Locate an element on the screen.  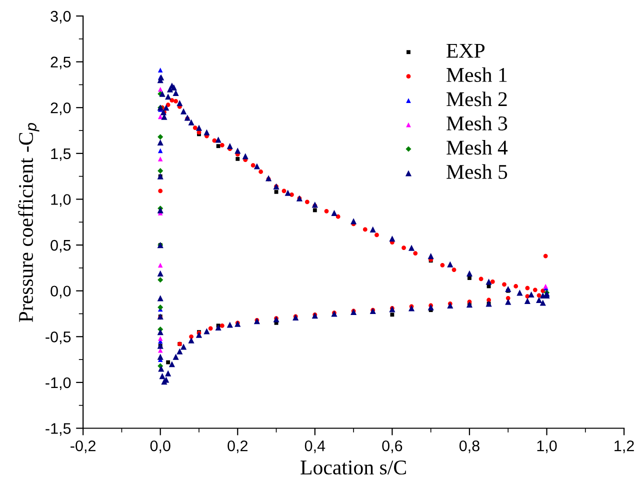
x-tick-label: 0,8 is located at coordinates (469, 447).